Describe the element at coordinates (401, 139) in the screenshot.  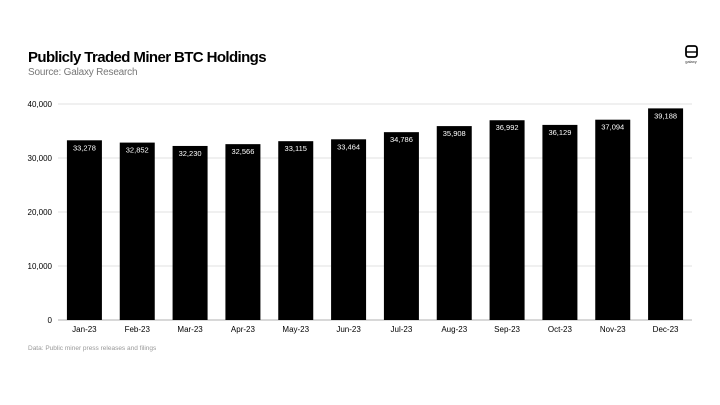
I see `bar-value-label: 34,786` at that location.